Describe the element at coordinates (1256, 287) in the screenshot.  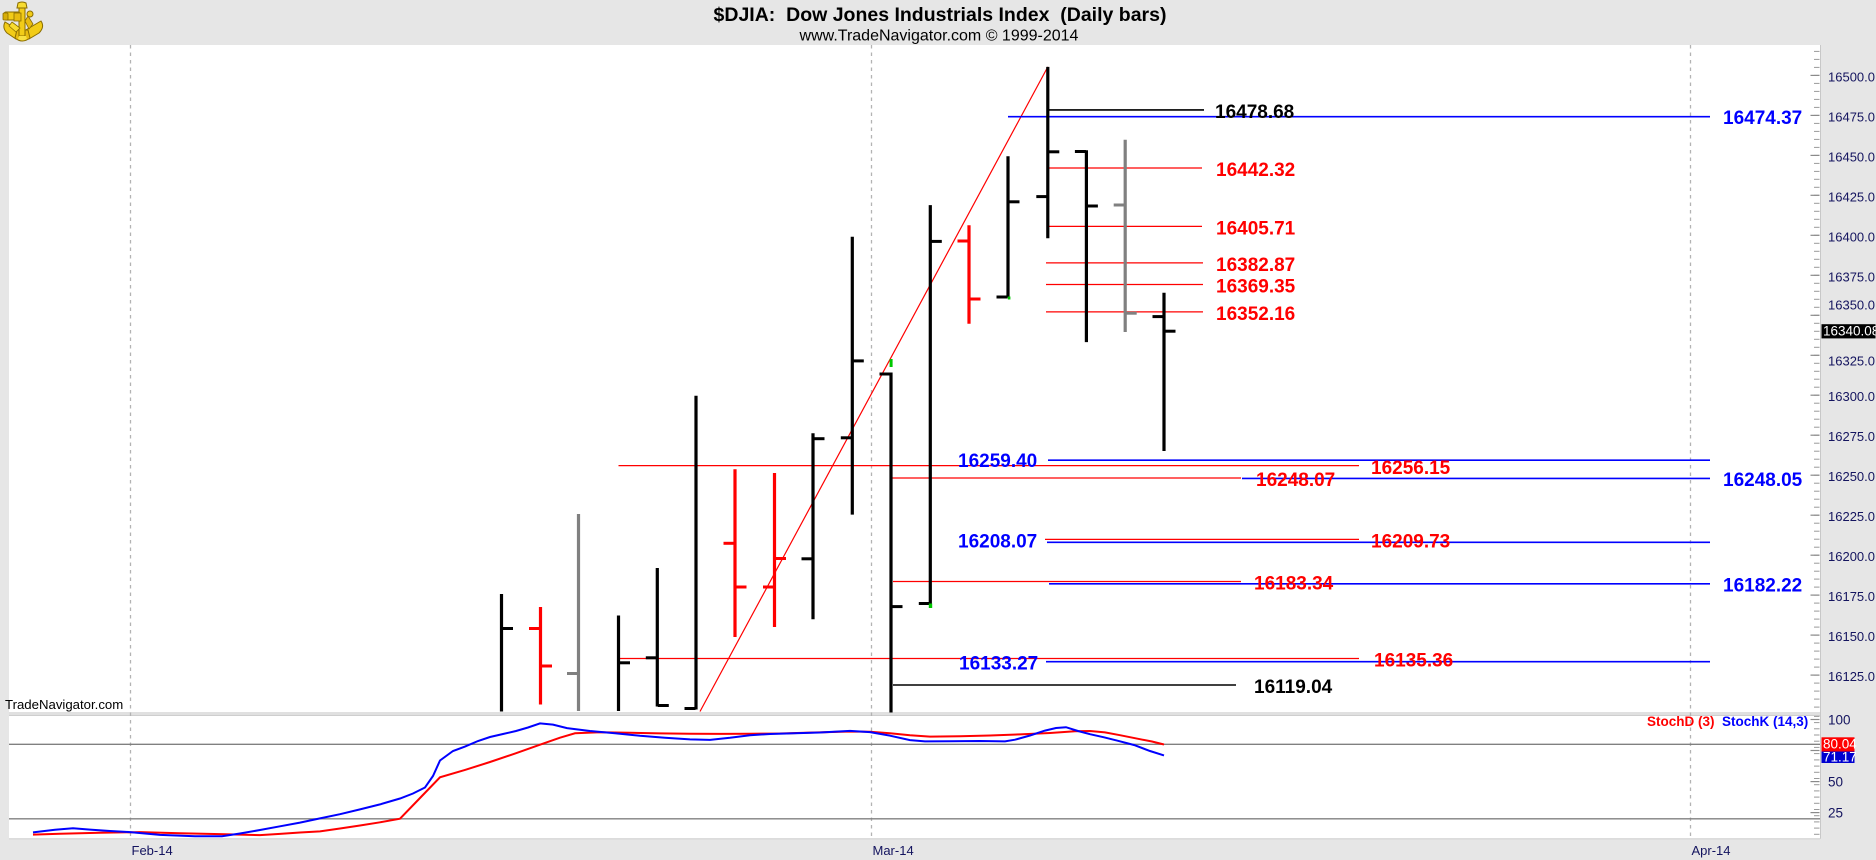
I see `svg-text: 16369.35` at that location.